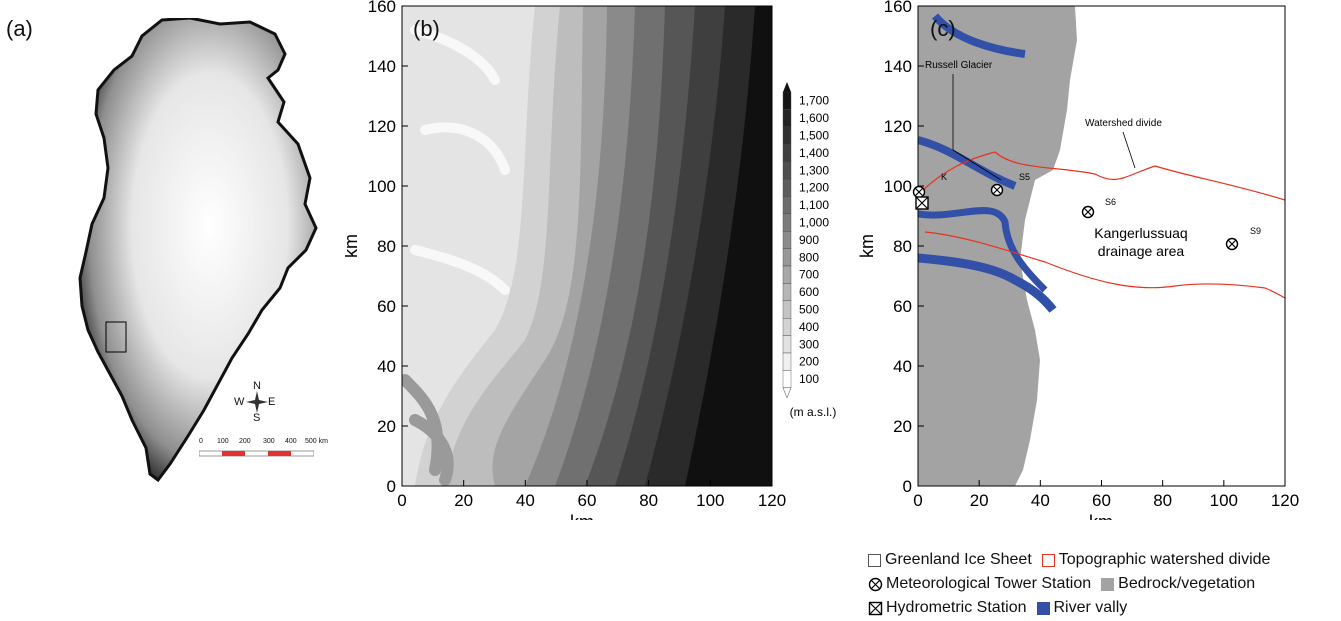 Image resolution: width=1341 pixels, height=621 pixels. I want to click on river-valley-mid, so click(967, 163).